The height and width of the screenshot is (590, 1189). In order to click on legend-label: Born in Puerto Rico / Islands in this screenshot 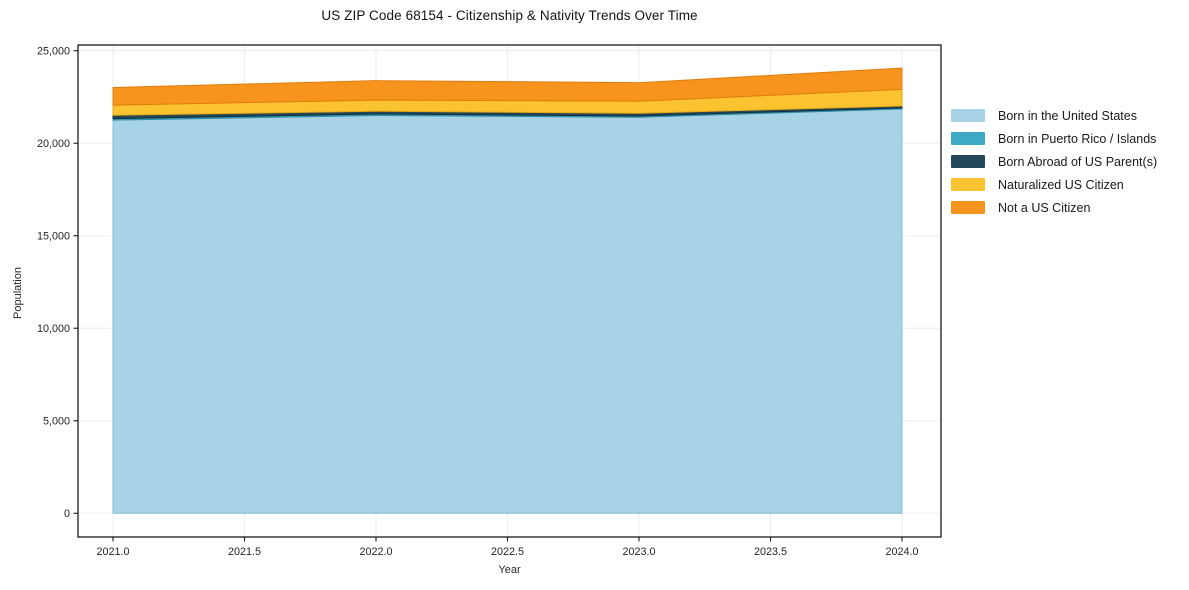, I will do `click(1077, 138)`.